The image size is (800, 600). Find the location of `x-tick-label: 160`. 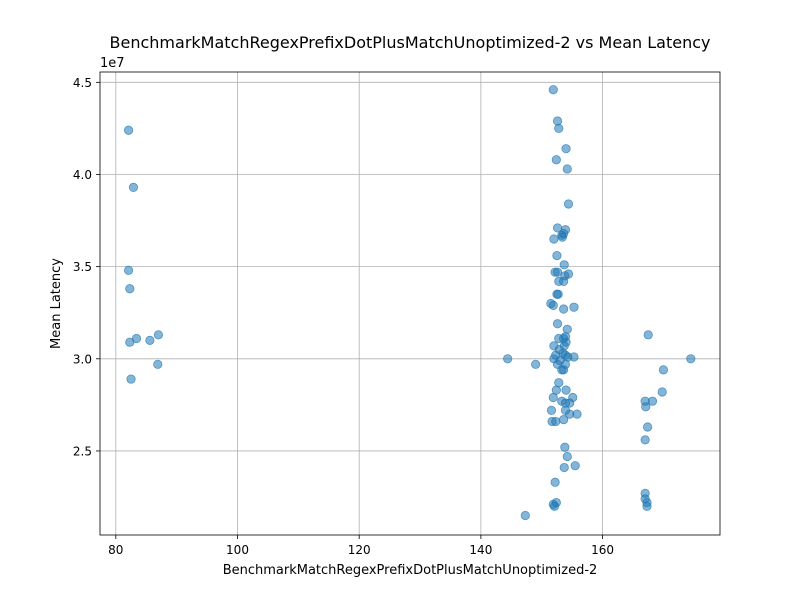

x-tick-label: 160 is located at coordinates (602, 550).